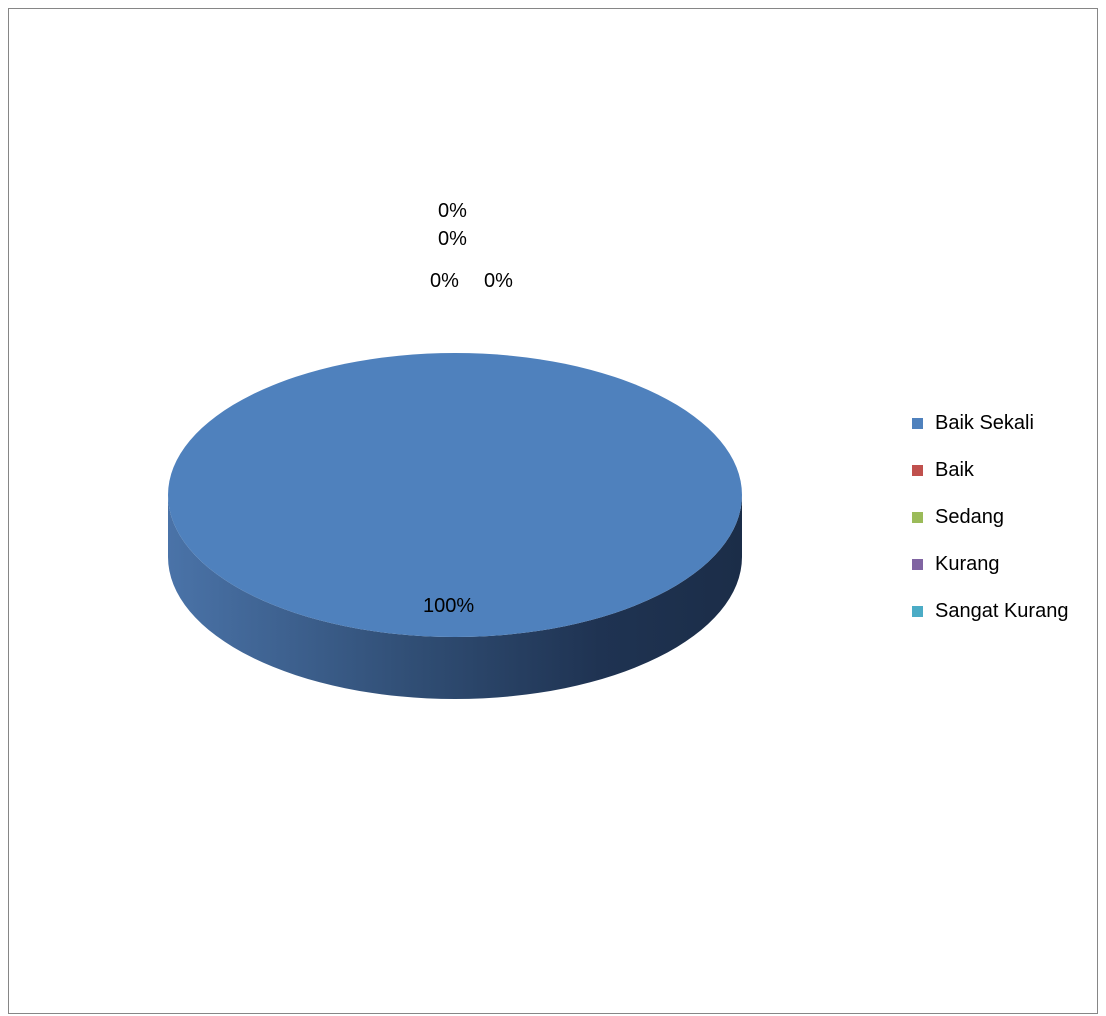  What do you see at coordinates (1004, 574) in the screenshot?
I see `legend-item: Kurang` at bounding box center [1004, 574].